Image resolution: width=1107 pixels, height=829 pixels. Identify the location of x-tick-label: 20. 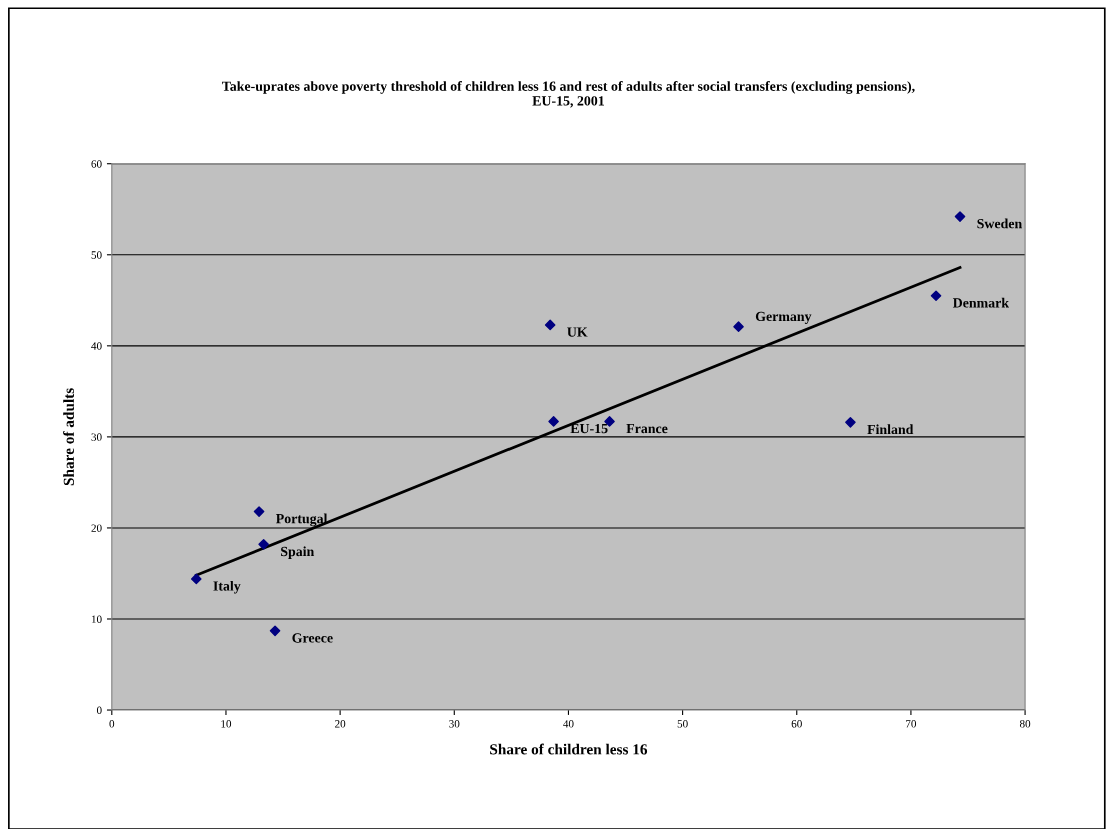
(340, 724).